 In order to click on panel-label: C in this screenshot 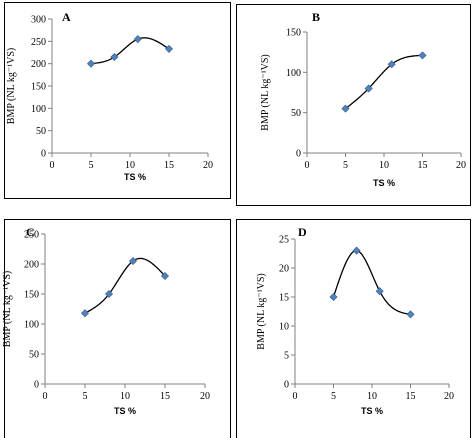, I will do `click(30, 232)`.